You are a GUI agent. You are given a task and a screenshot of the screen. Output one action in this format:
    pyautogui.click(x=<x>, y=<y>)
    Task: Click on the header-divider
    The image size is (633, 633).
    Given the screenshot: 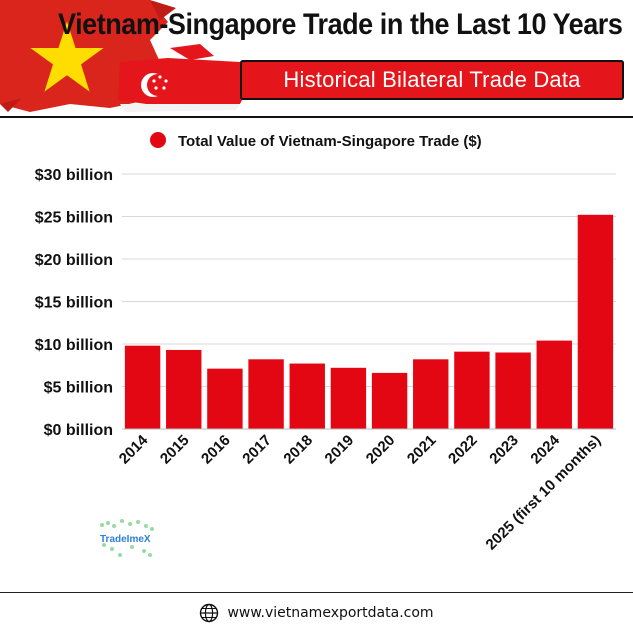 What is the action you would take?
    pyautogui.click(x=316, y=117)
    